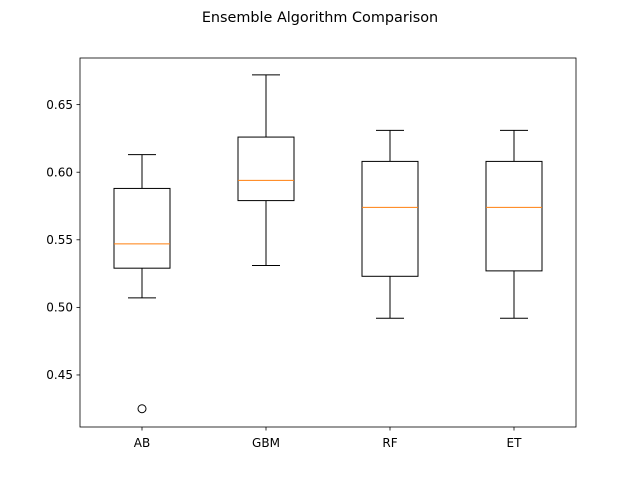  Describe the element at coordinates (389, 443) in the screenshot. I see `x-tick-label: RF` at that location.